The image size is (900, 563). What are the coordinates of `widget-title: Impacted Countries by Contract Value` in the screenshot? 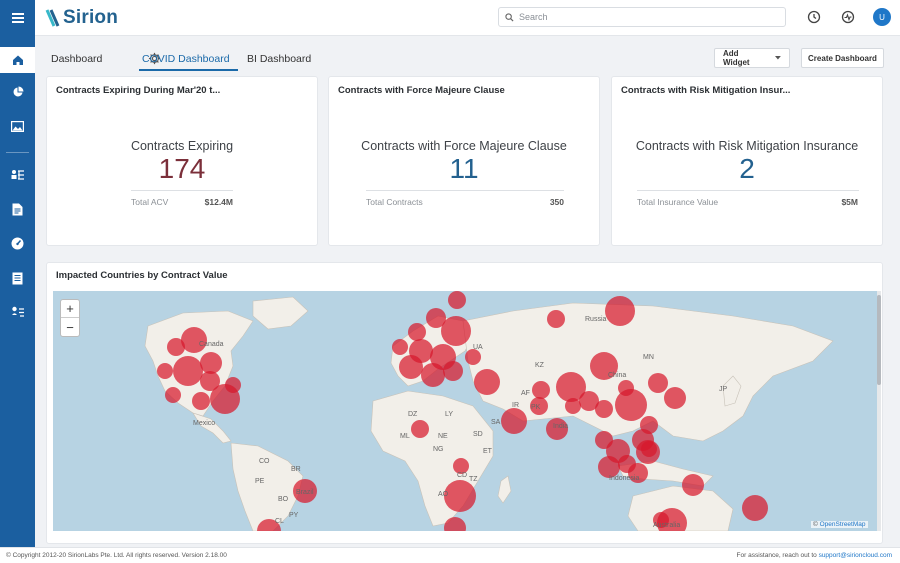 It's located at (142, 275).